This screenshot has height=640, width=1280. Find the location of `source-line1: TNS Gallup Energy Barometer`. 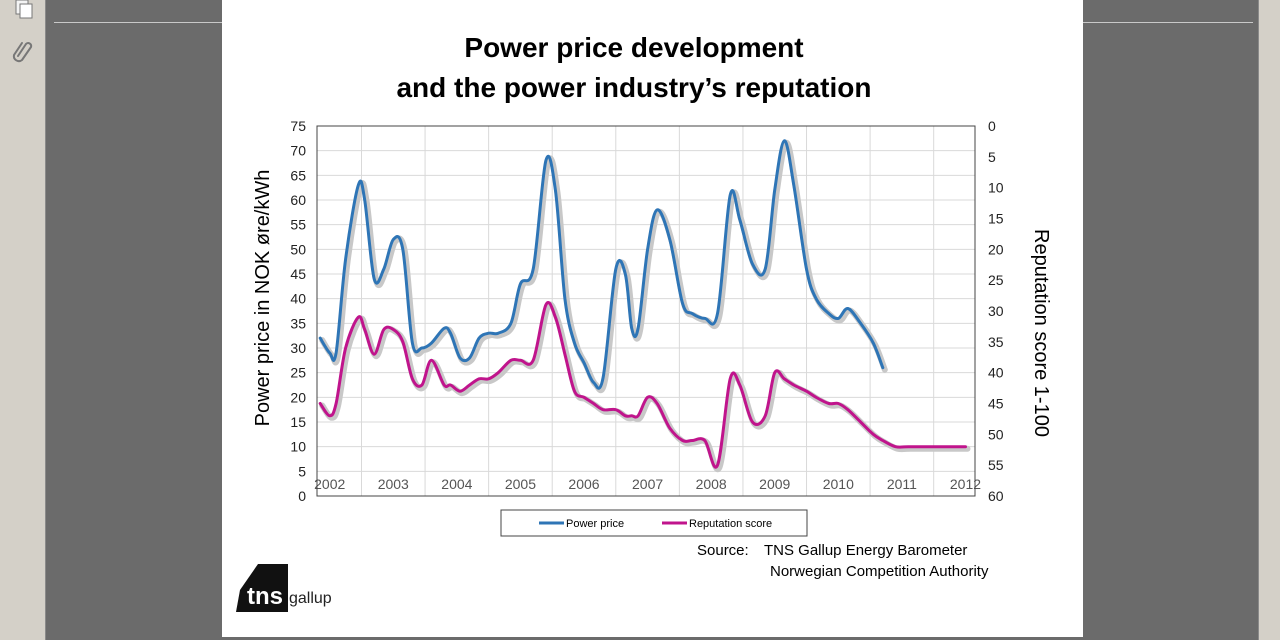

source-line1: TNS Gallup Energy Barometer is located at coordinates (865, 550).